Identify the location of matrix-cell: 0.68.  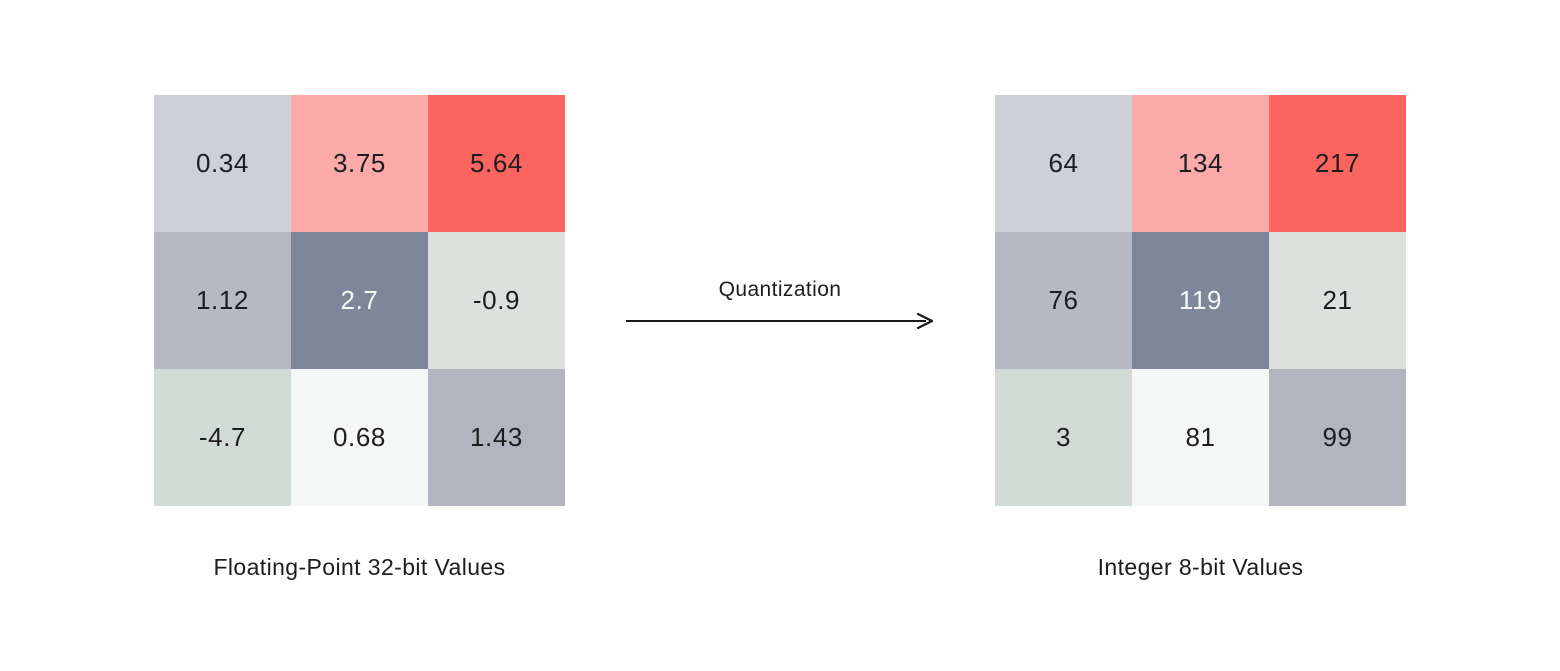
(359, 437).